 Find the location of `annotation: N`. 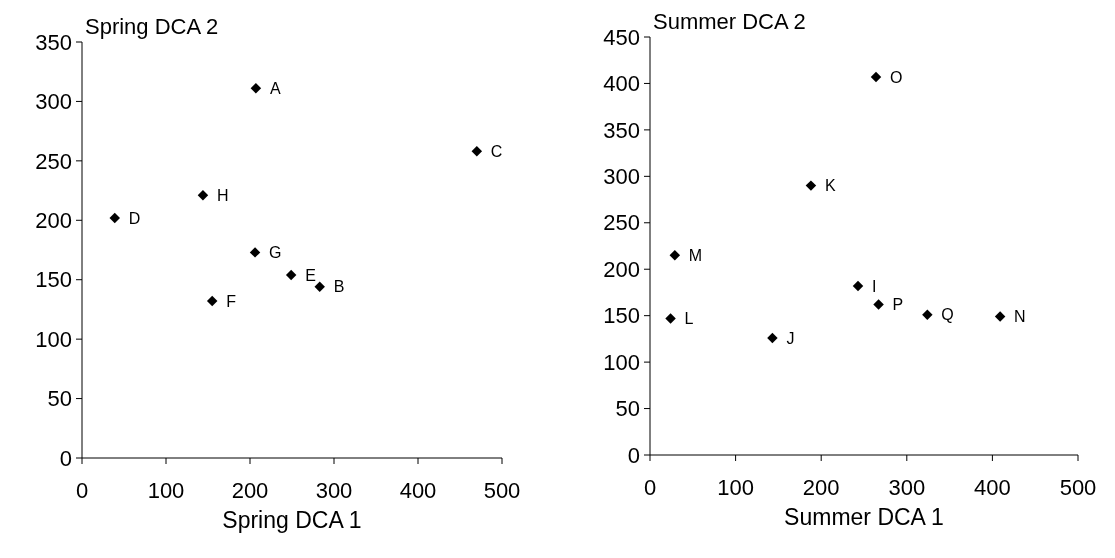

annotation: N is located at coordinates (1020, 317).